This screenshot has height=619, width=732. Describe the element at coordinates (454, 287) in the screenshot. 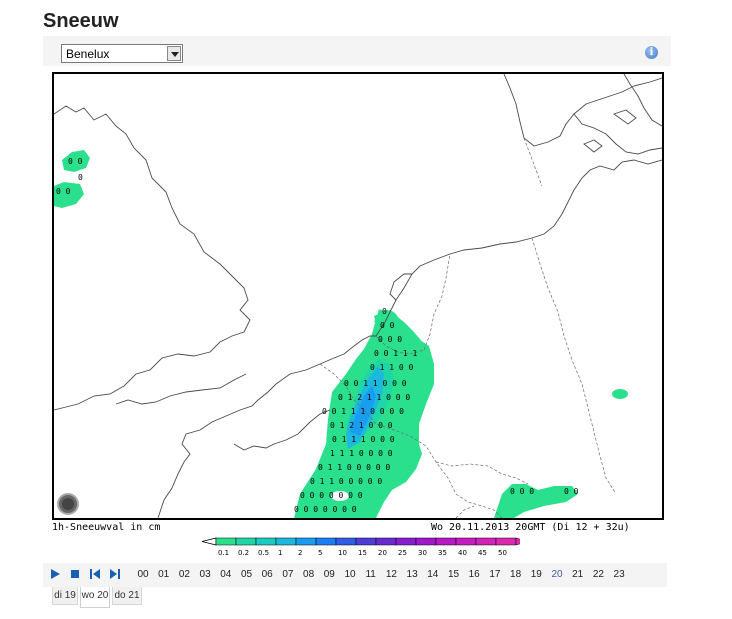

I see `coast-lowlands` at that location.